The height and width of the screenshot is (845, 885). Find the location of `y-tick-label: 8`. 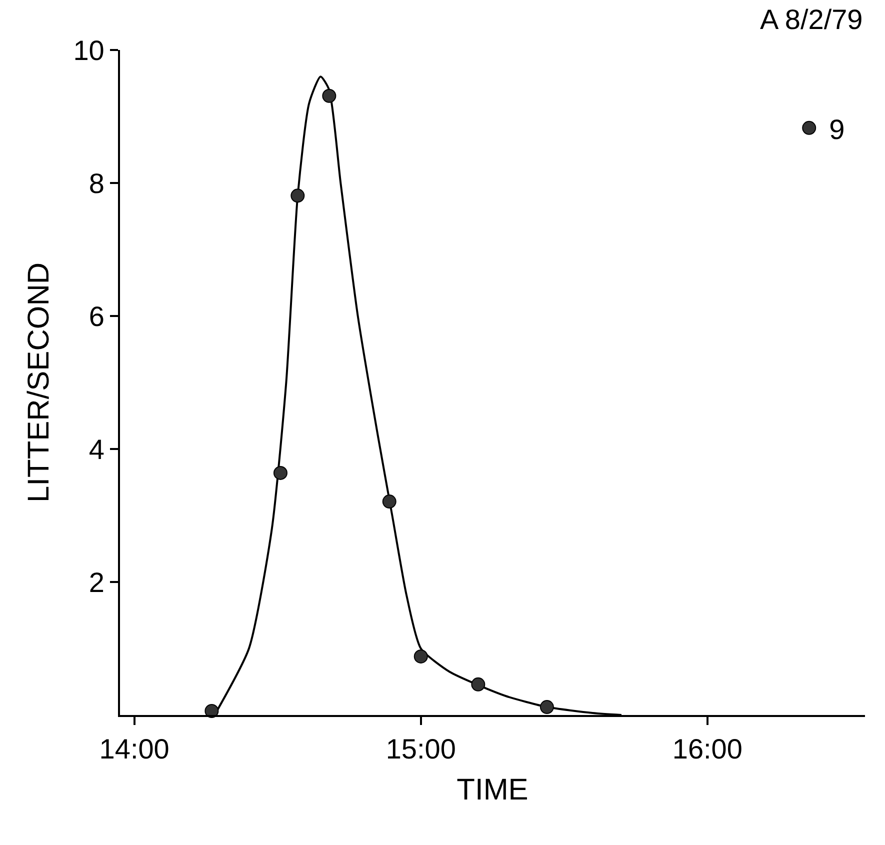

y-tick-label: 8 is located at coordinates (96, 183).